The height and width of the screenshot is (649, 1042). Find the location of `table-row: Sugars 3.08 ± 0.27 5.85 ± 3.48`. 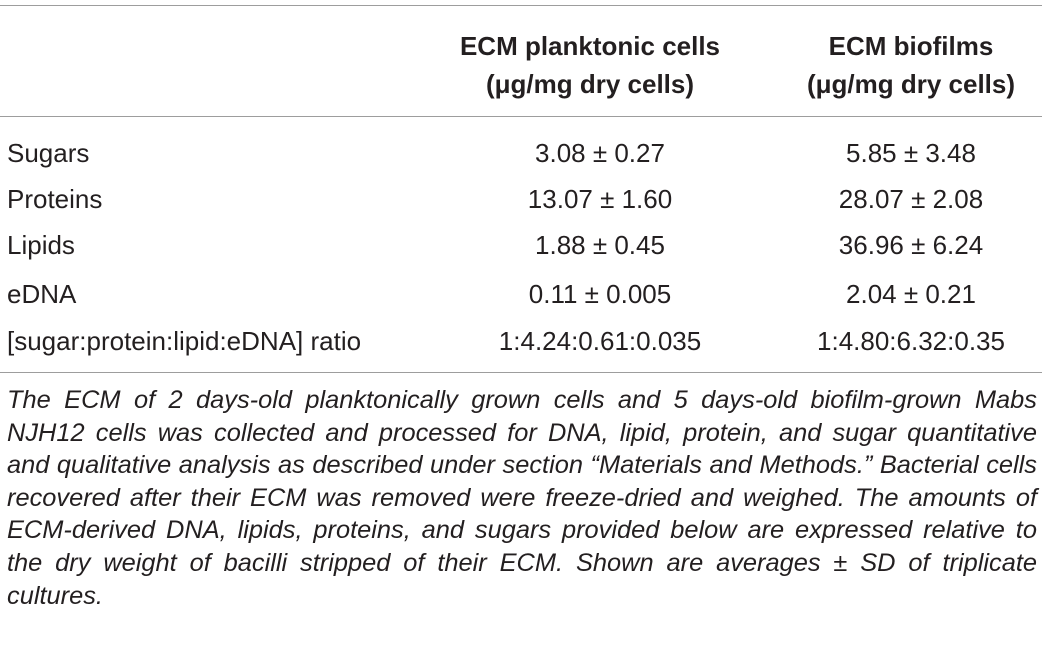

table-row: Sugars 3.08 ± 0.27 5.85 ± 3.48 is located at coordinates (521, 153).